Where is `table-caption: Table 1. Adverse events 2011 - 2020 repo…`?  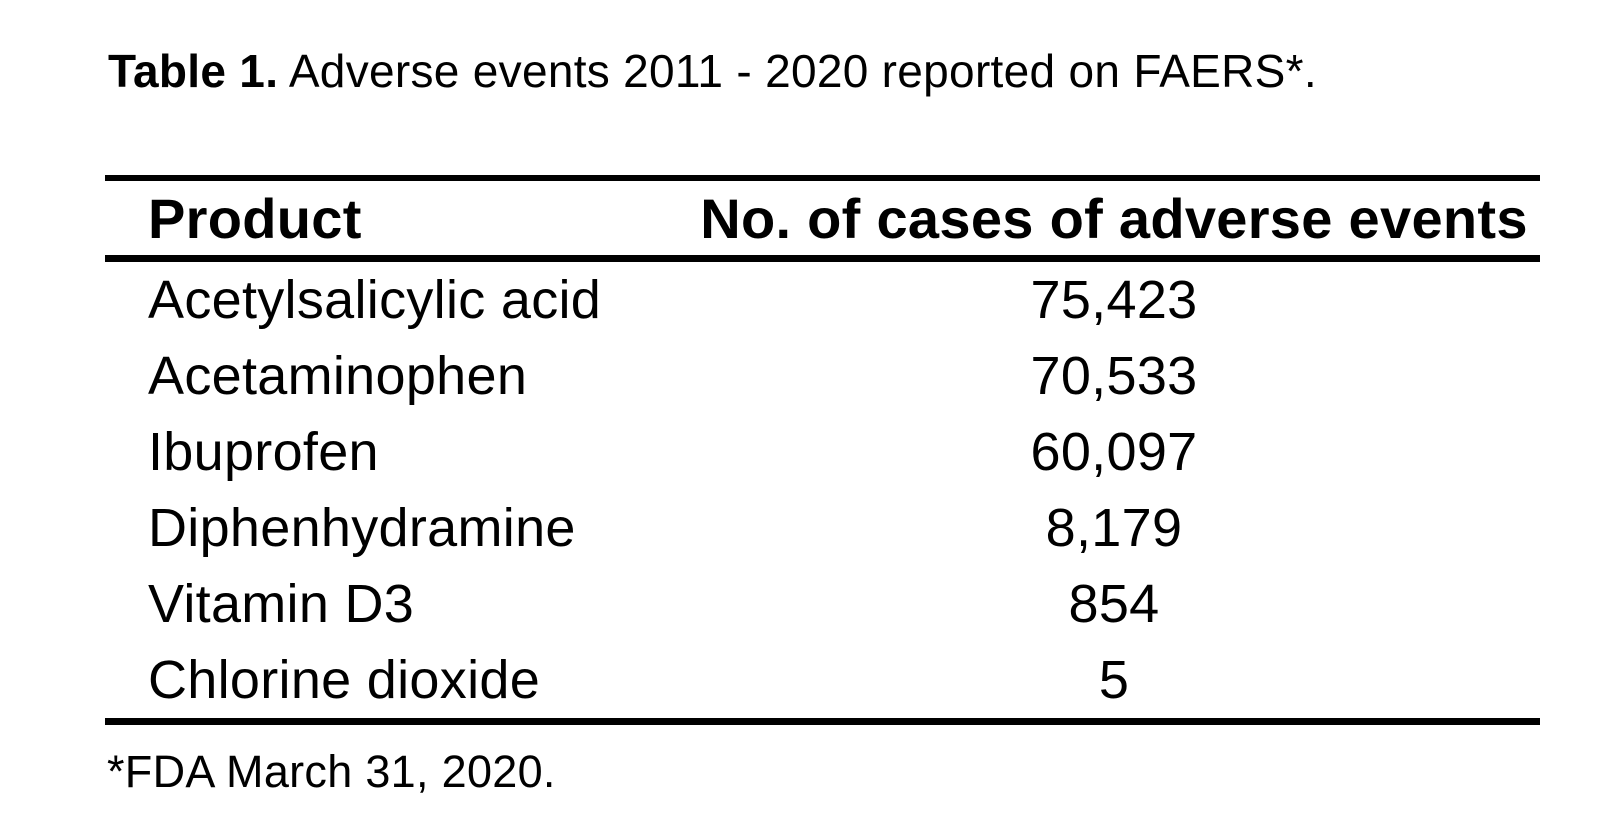 table-caption: Table 1. Adverse events 2011 - 2020 repo… is located at coordinates (712, 71).